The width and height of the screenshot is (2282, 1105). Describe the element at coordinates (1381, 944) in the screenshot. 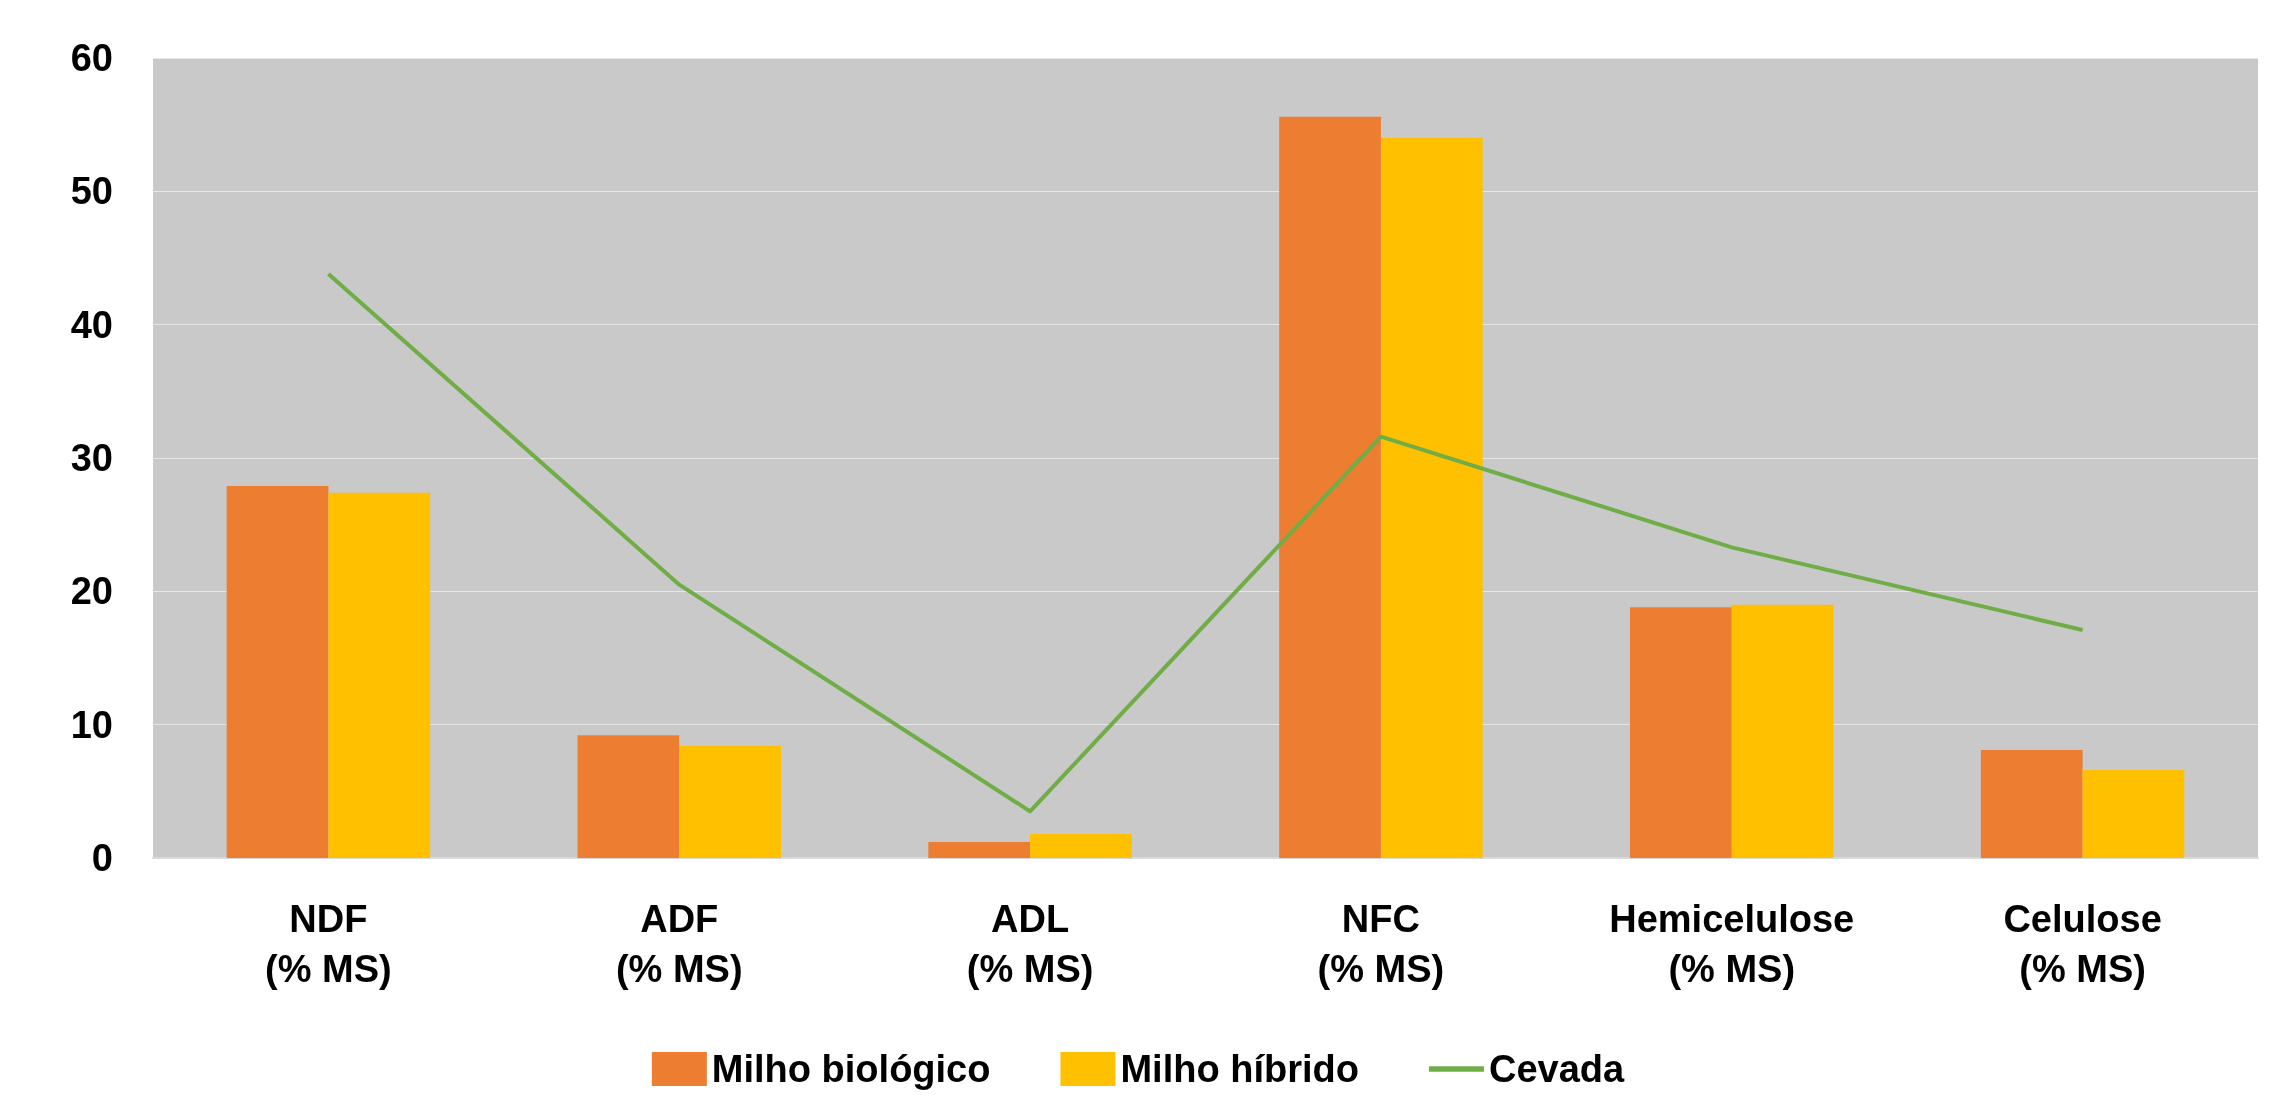

I see `x-tick-label: NFC (% MS)` at that location.